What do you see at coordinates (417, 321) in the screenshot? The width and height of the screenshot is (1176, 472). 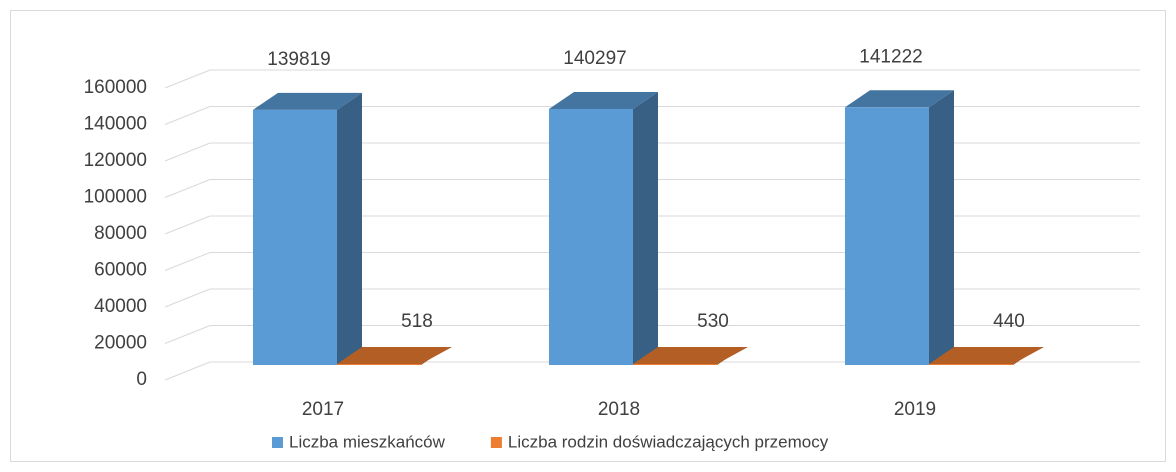 I see `data-label: 518` at bounding box center [417, 321].